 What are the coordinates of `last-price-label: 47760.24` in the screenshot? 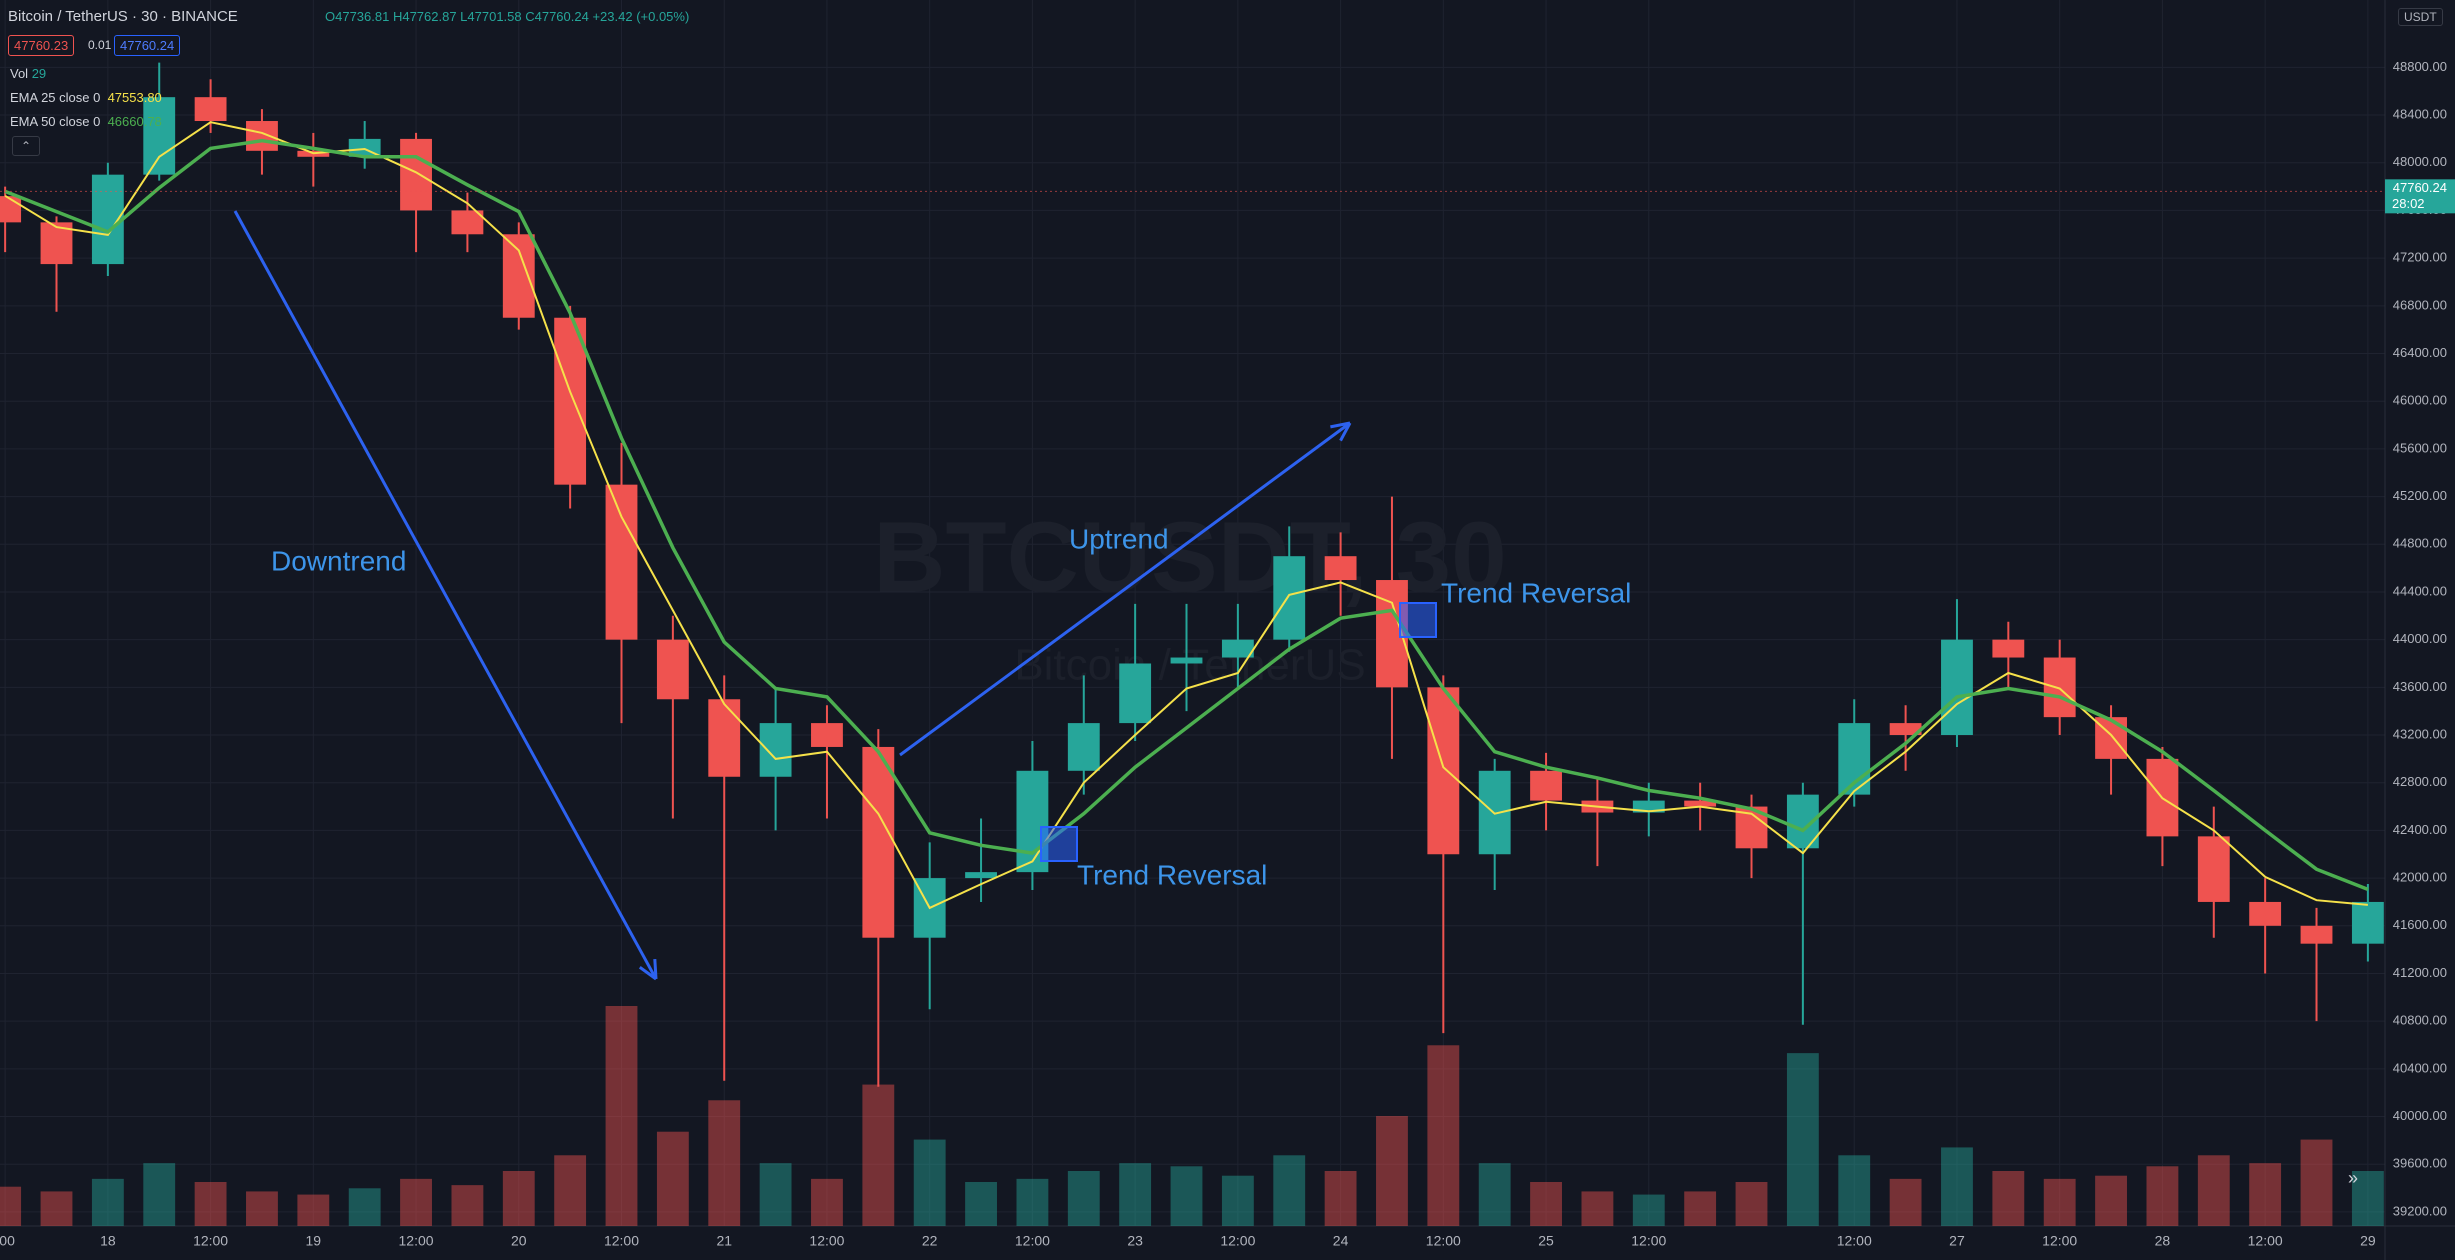 It's located at (2420, 187).